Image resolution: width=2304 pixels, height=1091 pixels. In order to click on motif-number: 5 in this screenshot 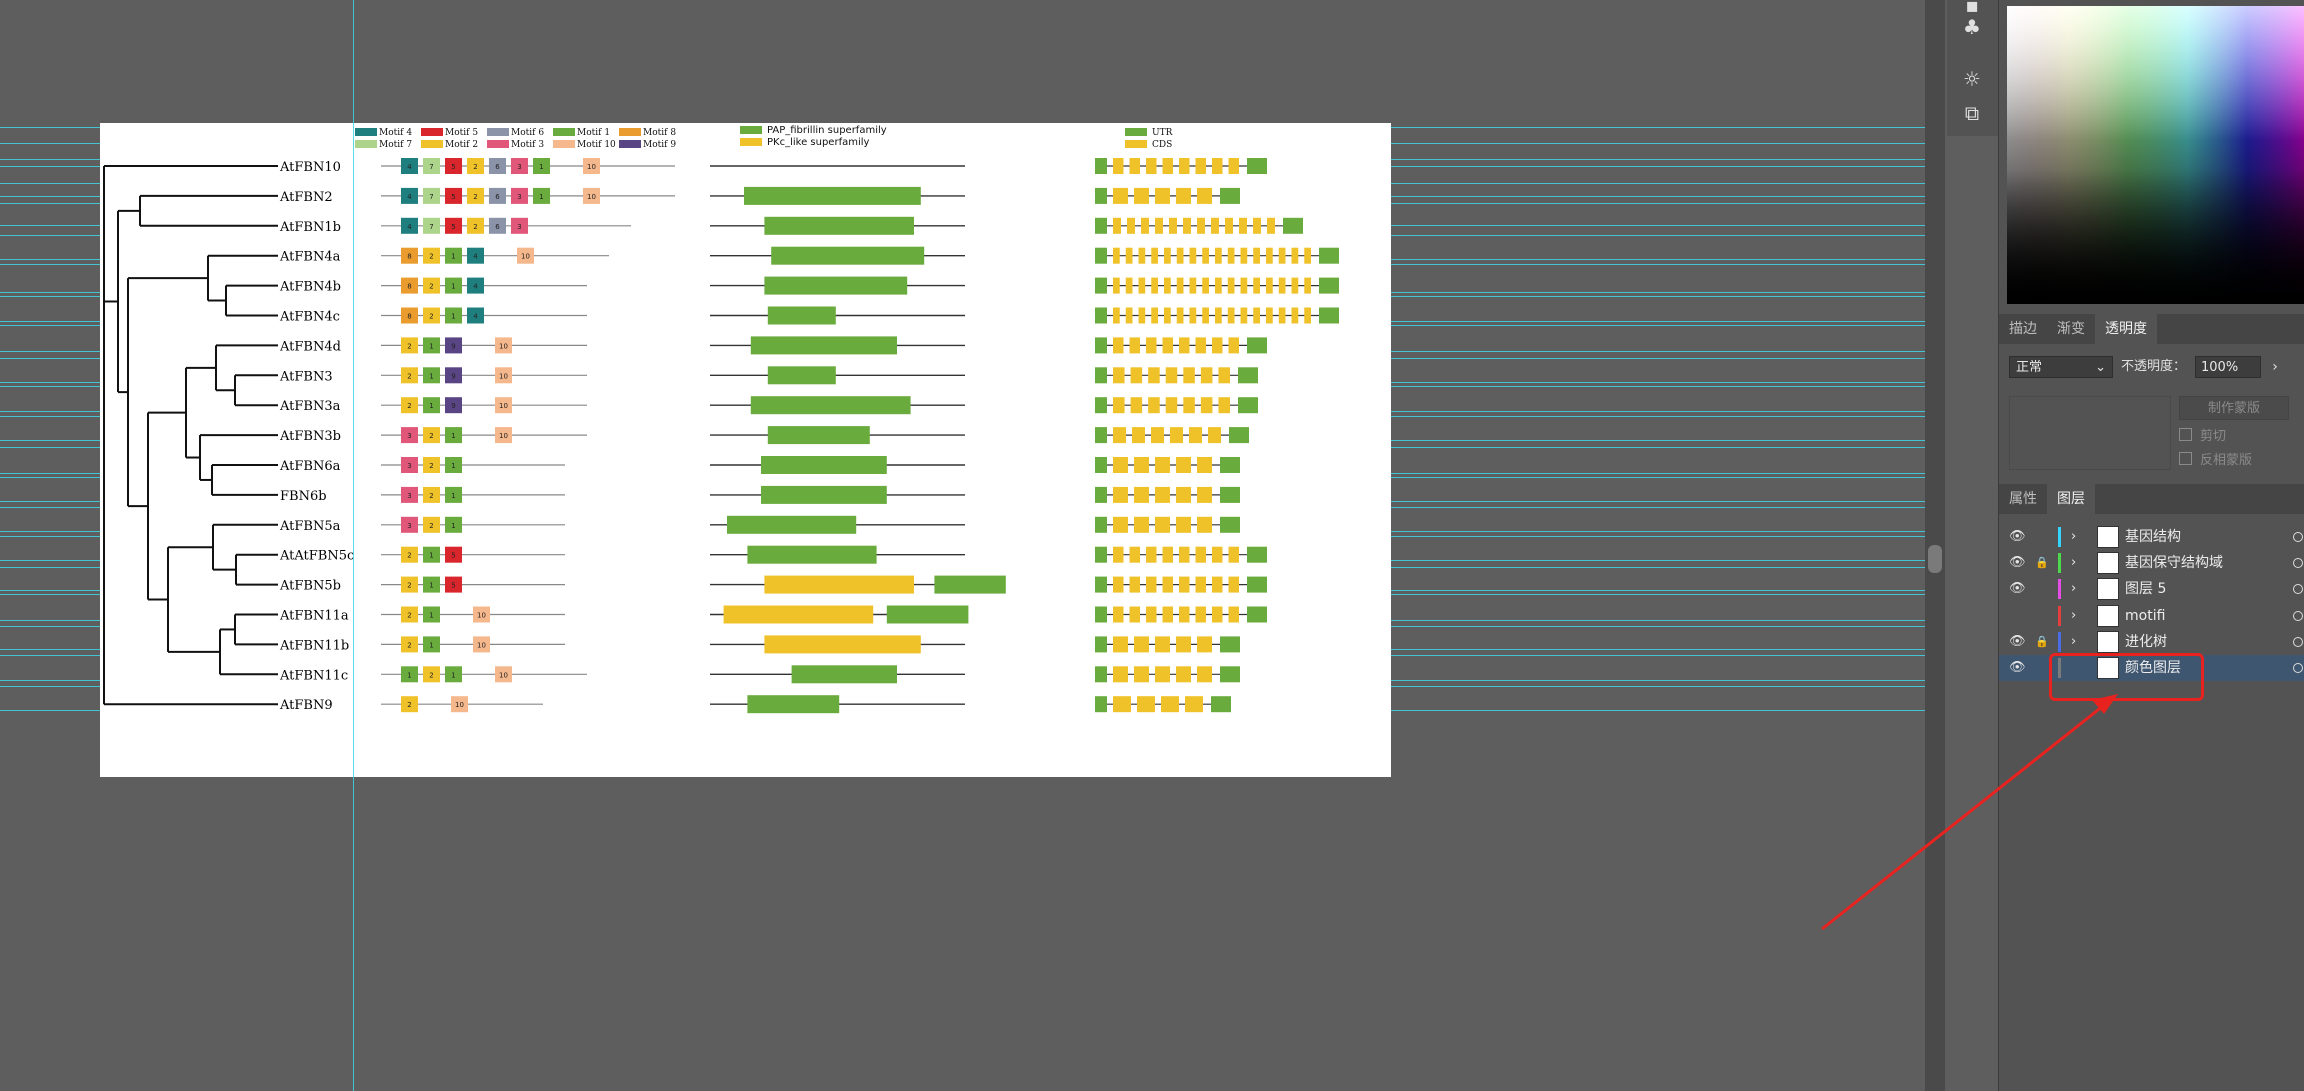, I will do `click(453, 556)`.